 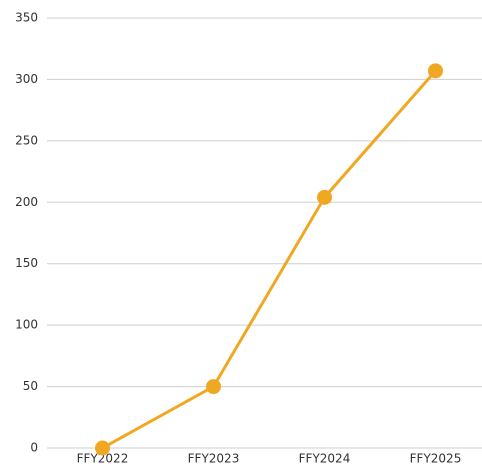 What do you see at coordinates (214, 458) in the screenshot?
I see `x-tick-label: FFY2023` at bounding box center [214, 458].